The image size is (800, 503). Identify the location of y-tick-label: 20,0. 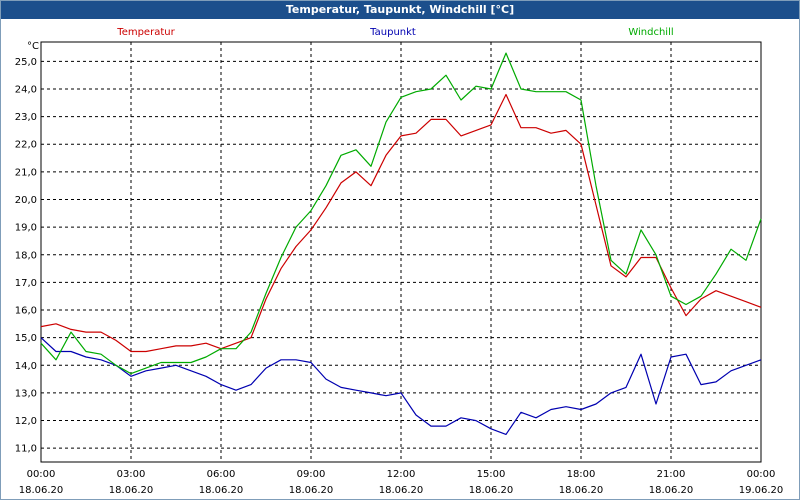
(26, 200).